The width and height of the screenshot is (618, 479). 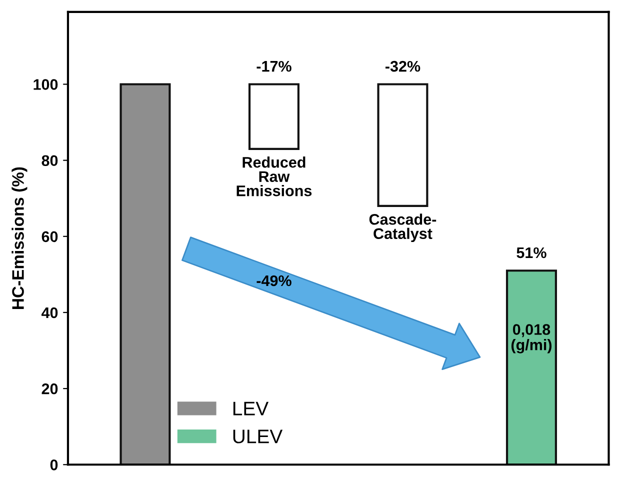 I want to click on text: -32%, so click(x=402, y=66).